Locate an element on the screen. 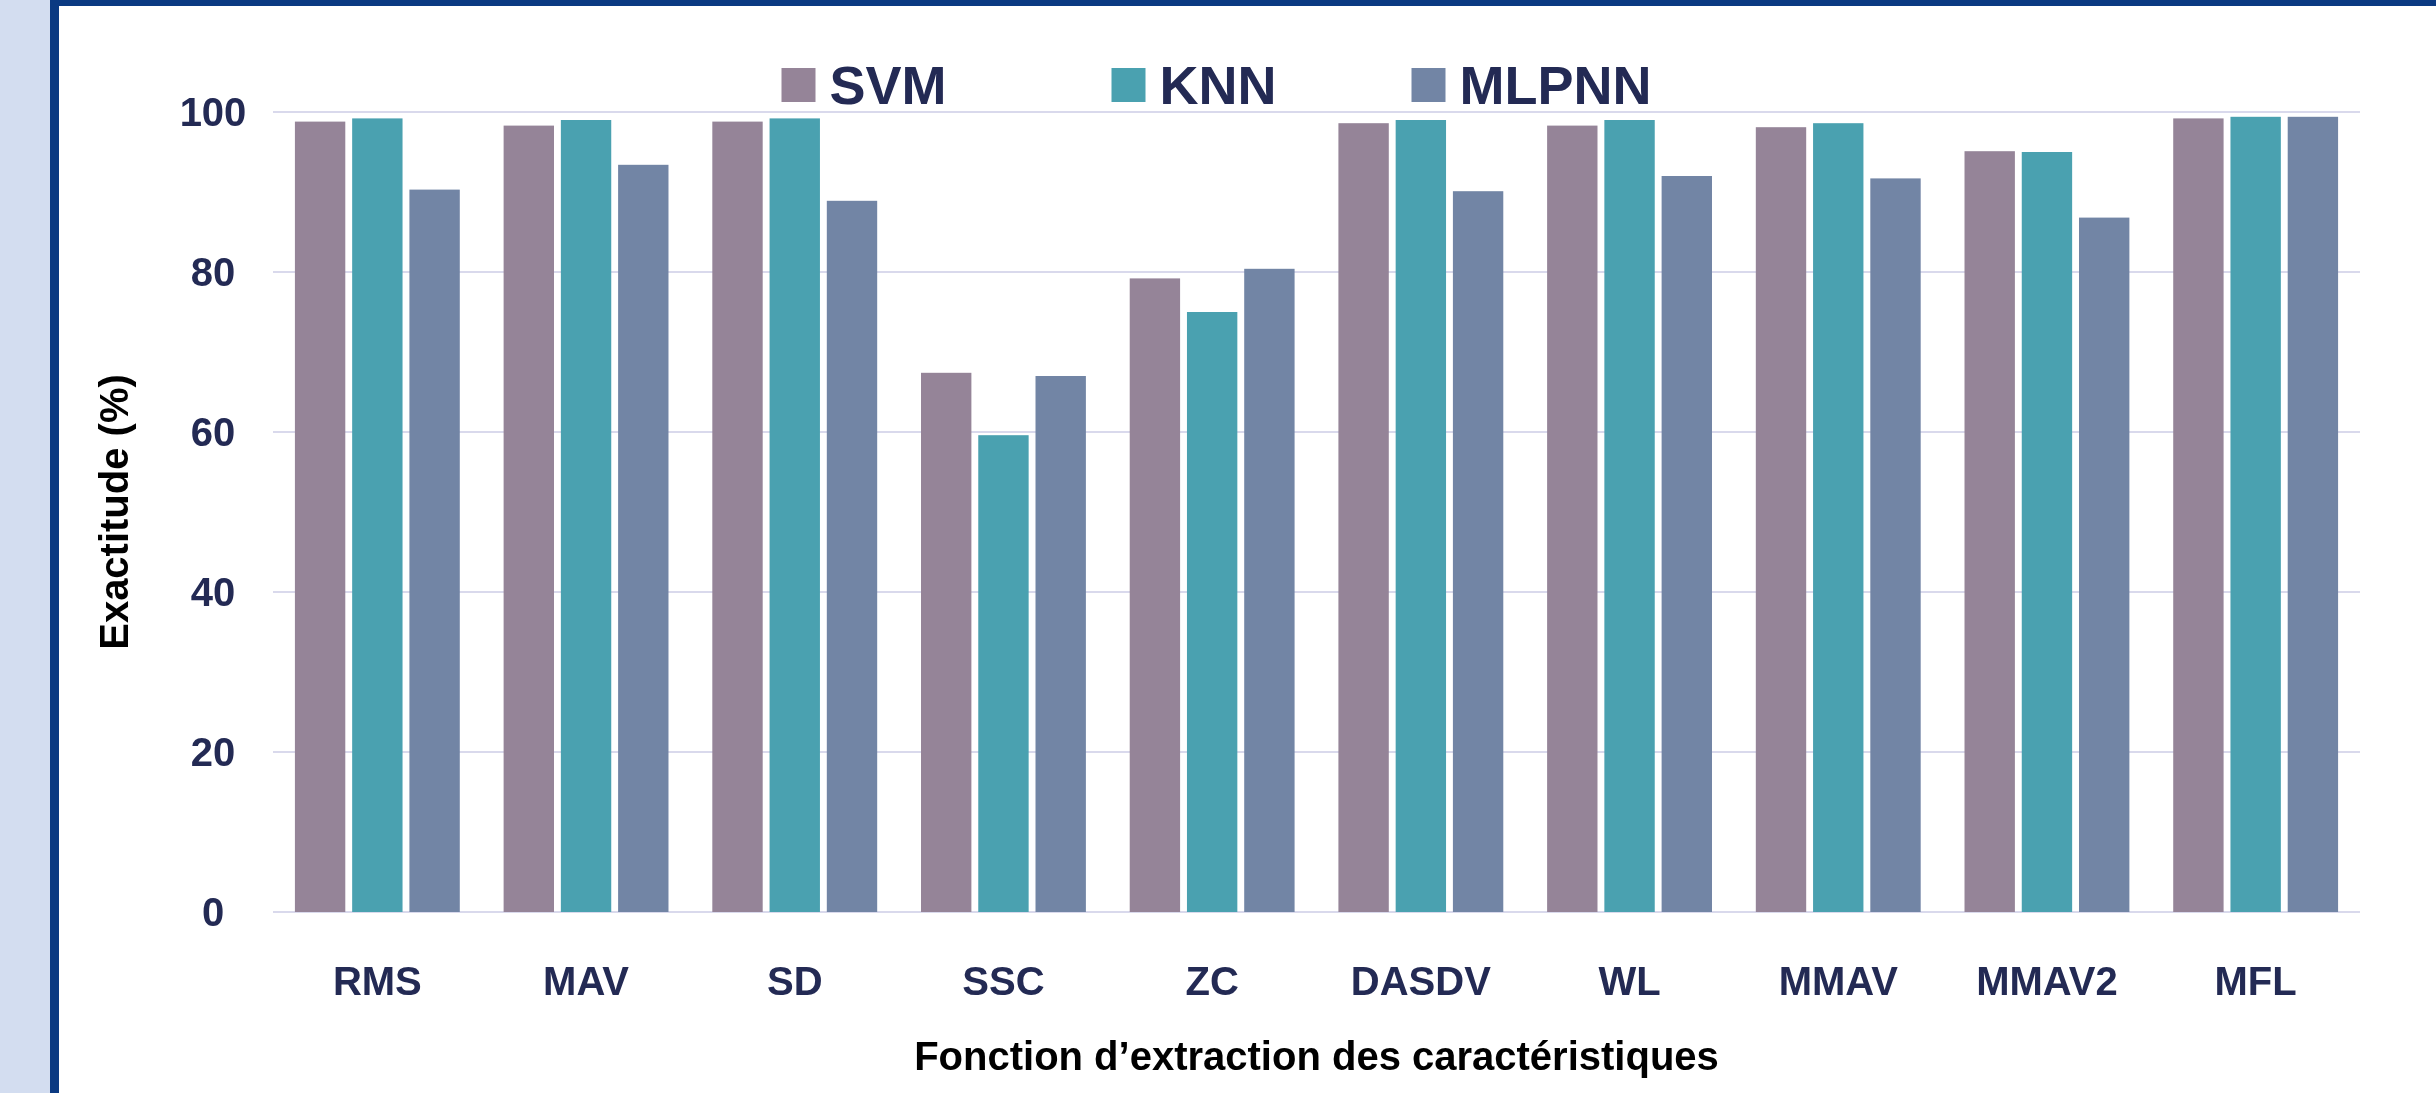  y-tick-label: 20 is located at coordinates (213, 752).